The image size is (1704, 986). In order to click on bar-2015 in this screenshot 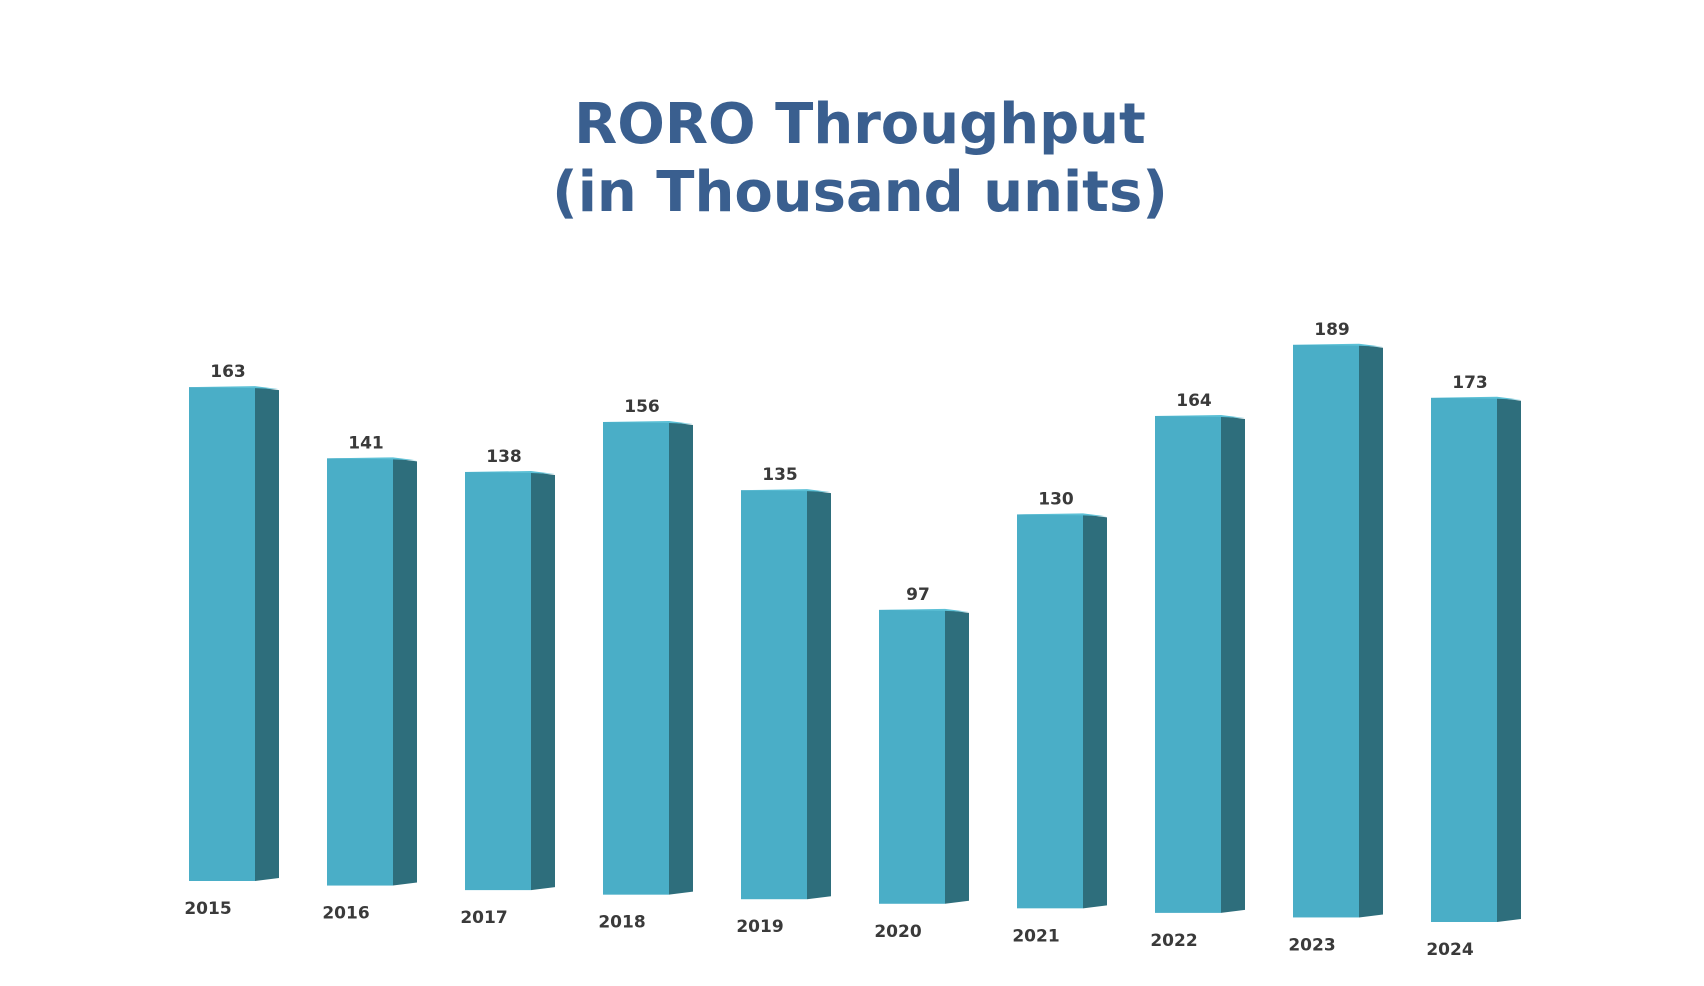, I will do `click(234, 633)`.